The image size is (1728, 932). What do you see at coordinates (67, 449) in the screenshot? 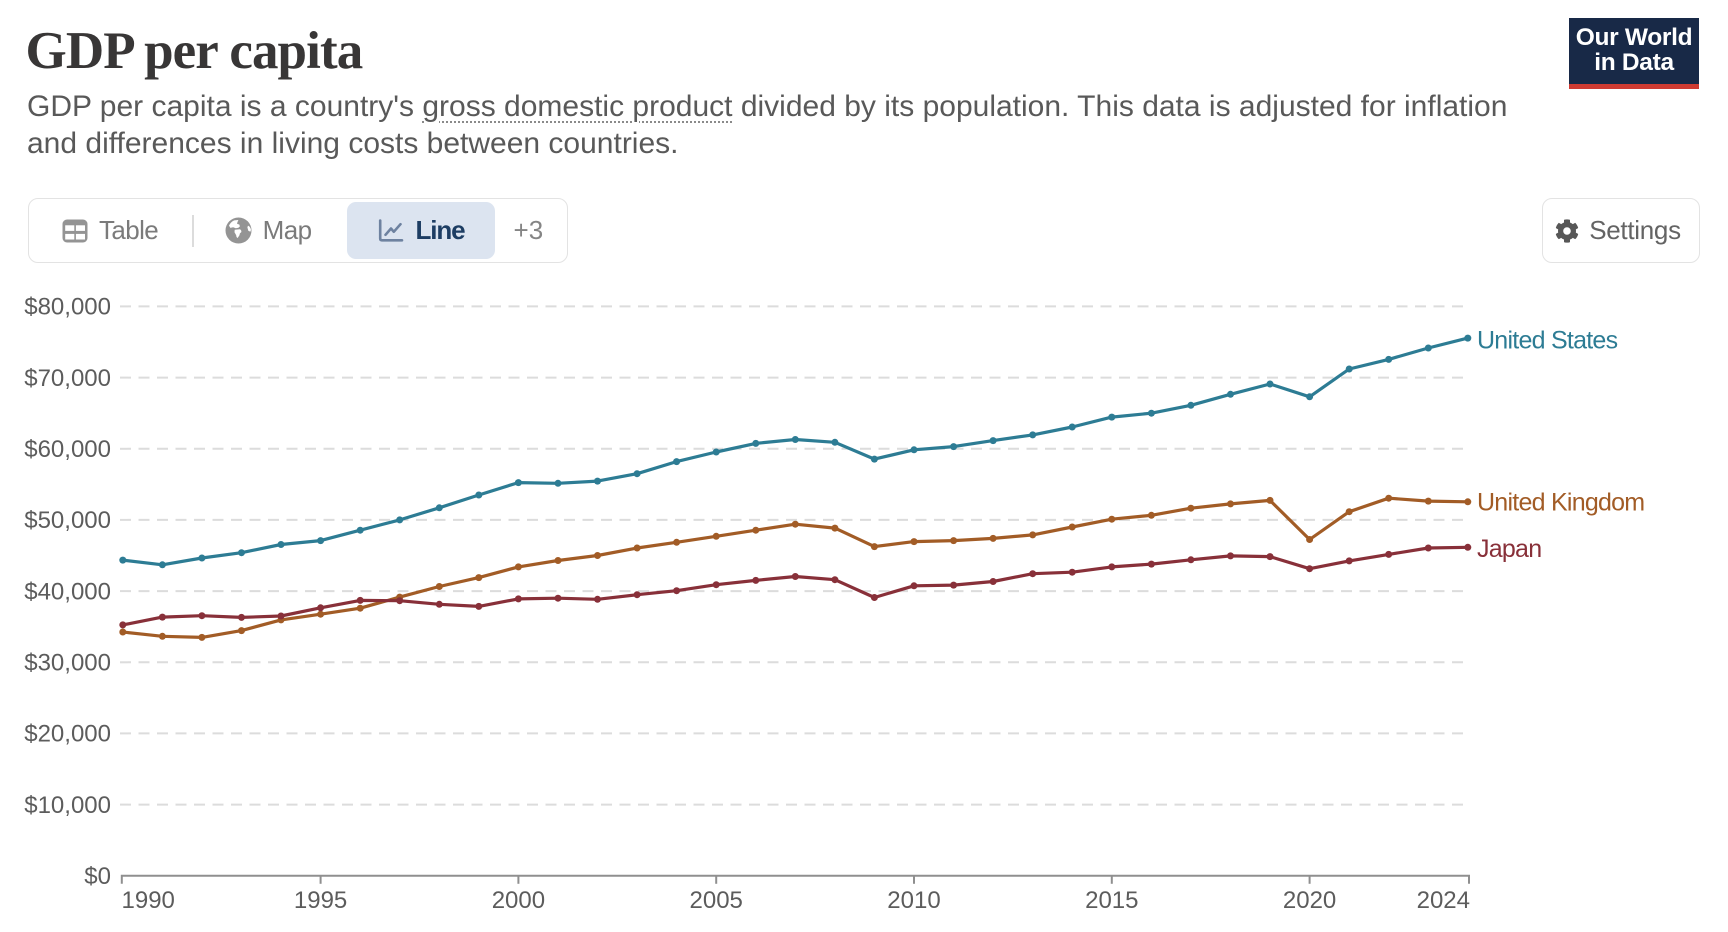
I see `svg-text: $60,000` at bounding box center [67, 449].